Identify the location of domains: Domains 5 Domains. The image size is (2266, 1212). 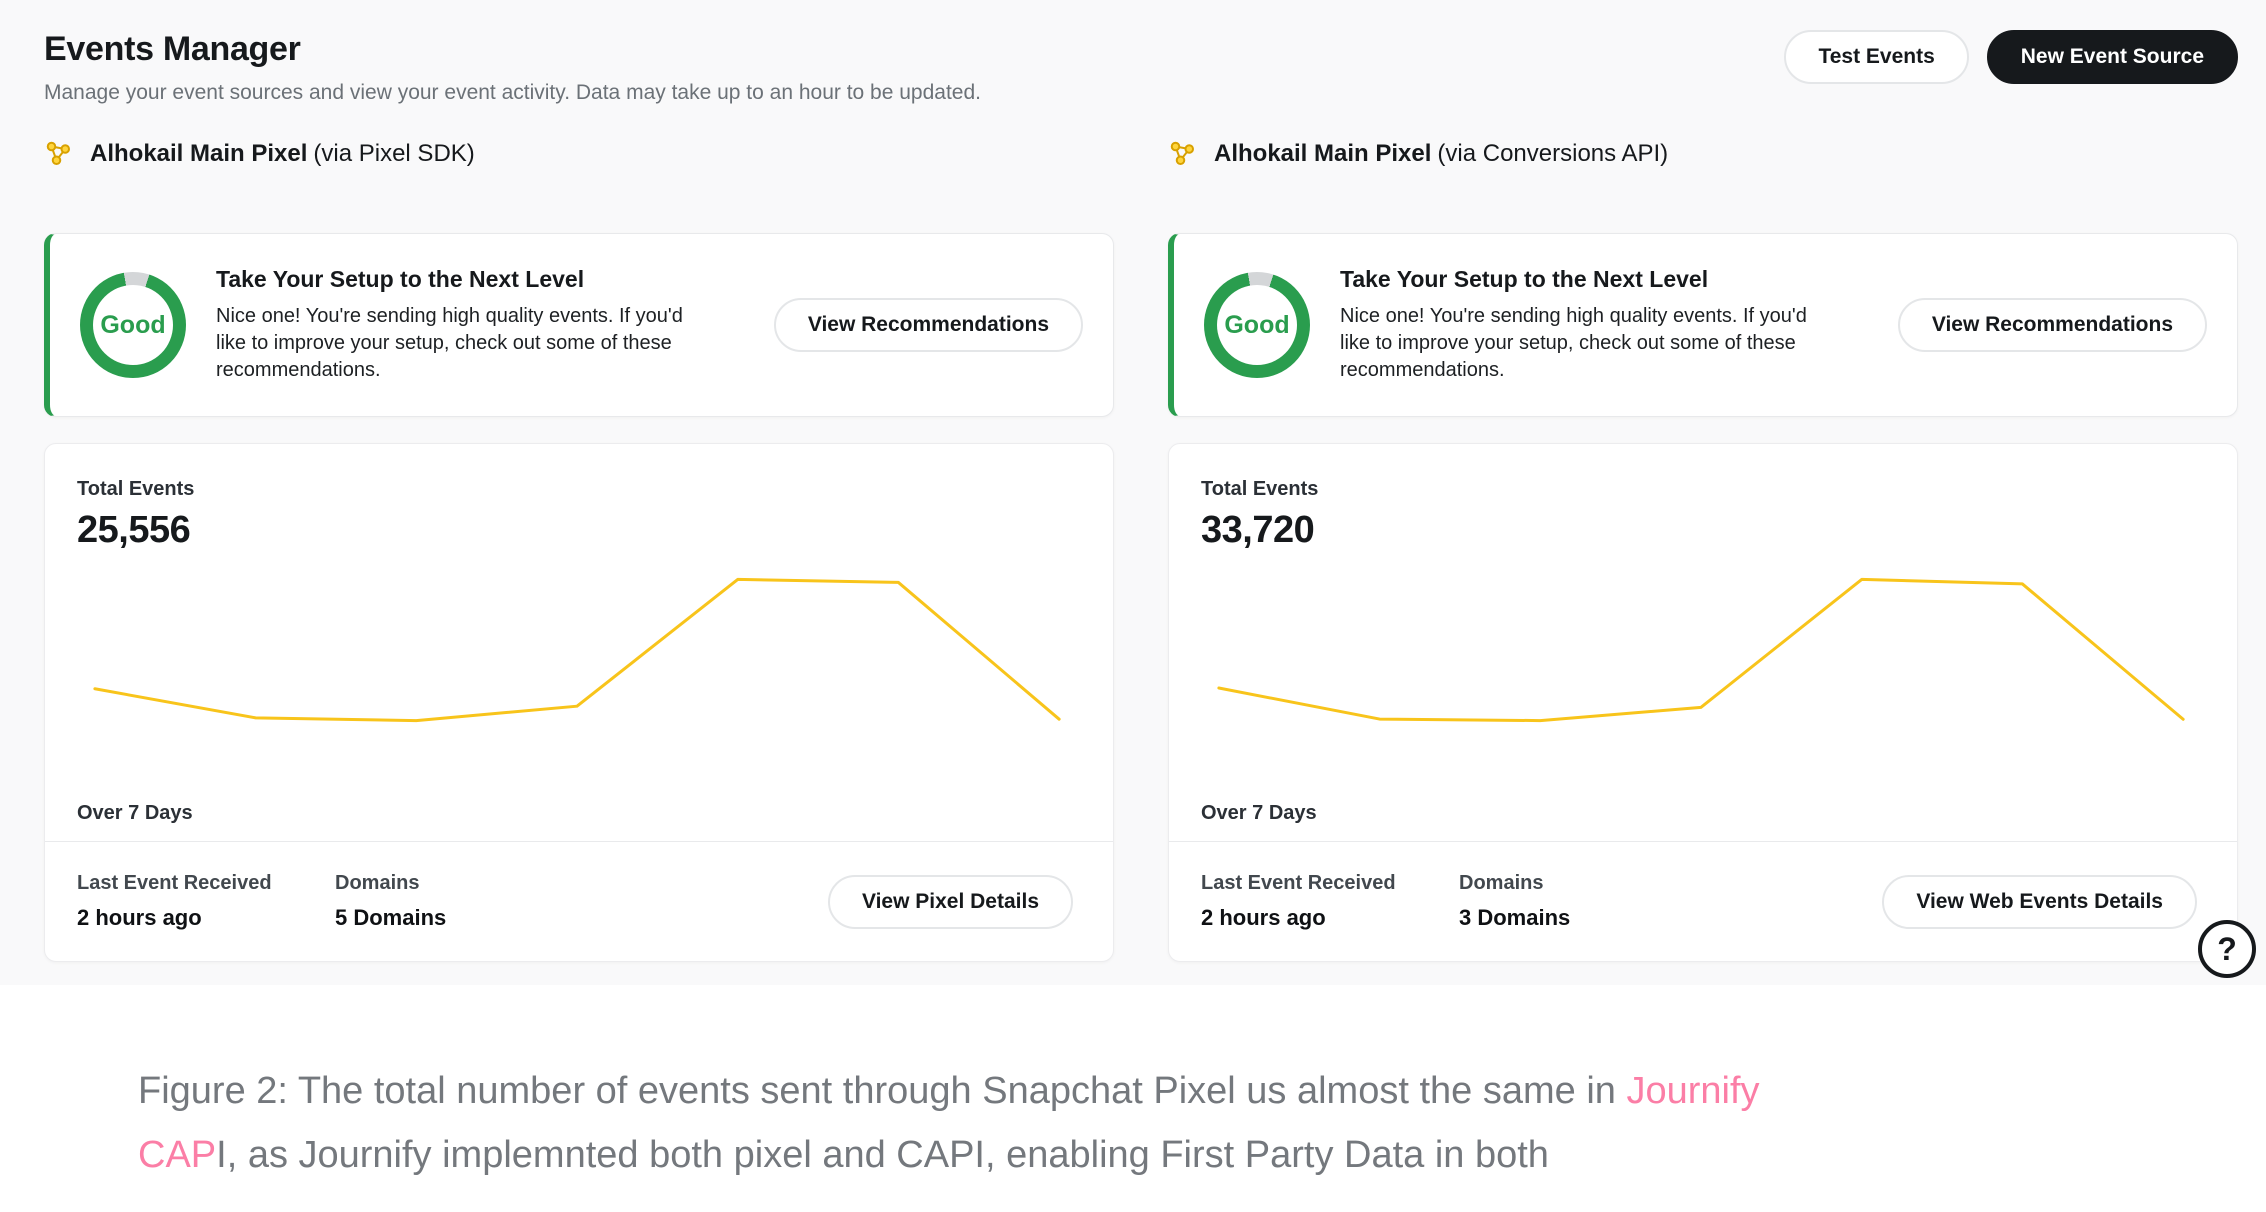
(581, 901).